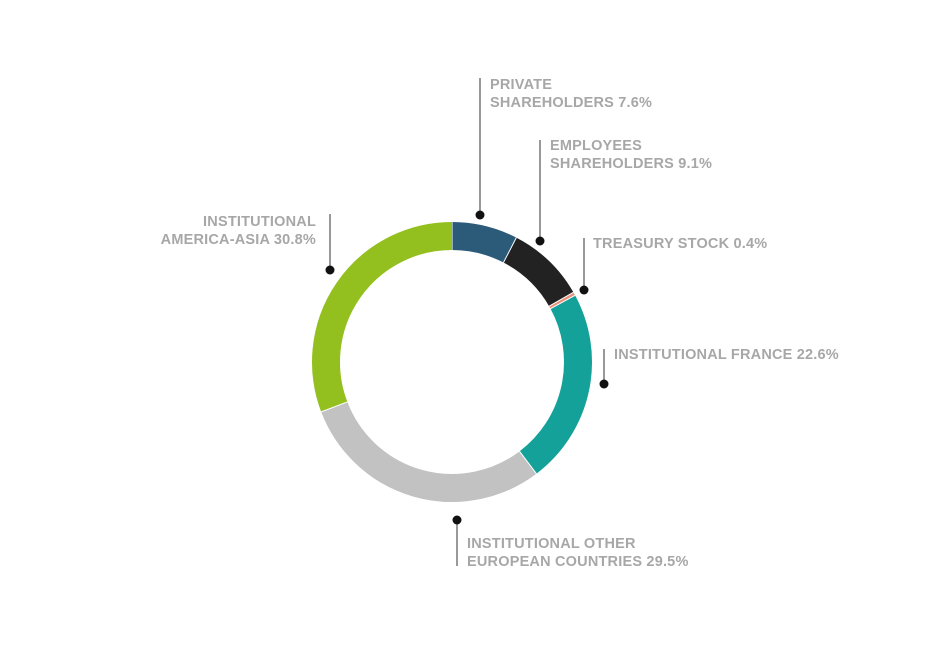 The image size is (940, 659). I want to click on donut-segment-employees-shareholders, so click(538, 272).